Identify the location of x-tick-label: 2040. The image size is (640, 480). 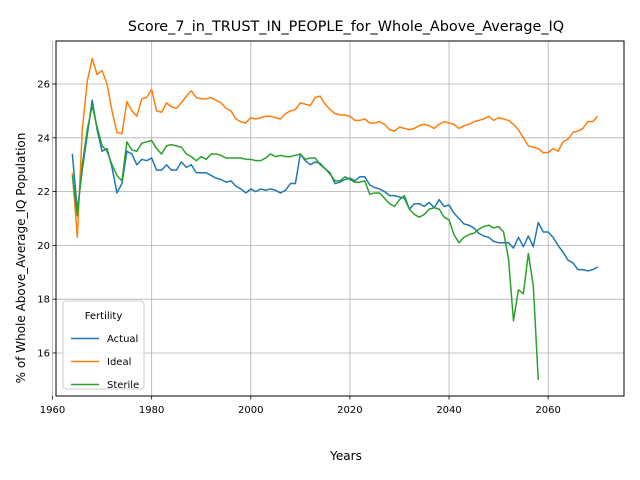
(448, 410).